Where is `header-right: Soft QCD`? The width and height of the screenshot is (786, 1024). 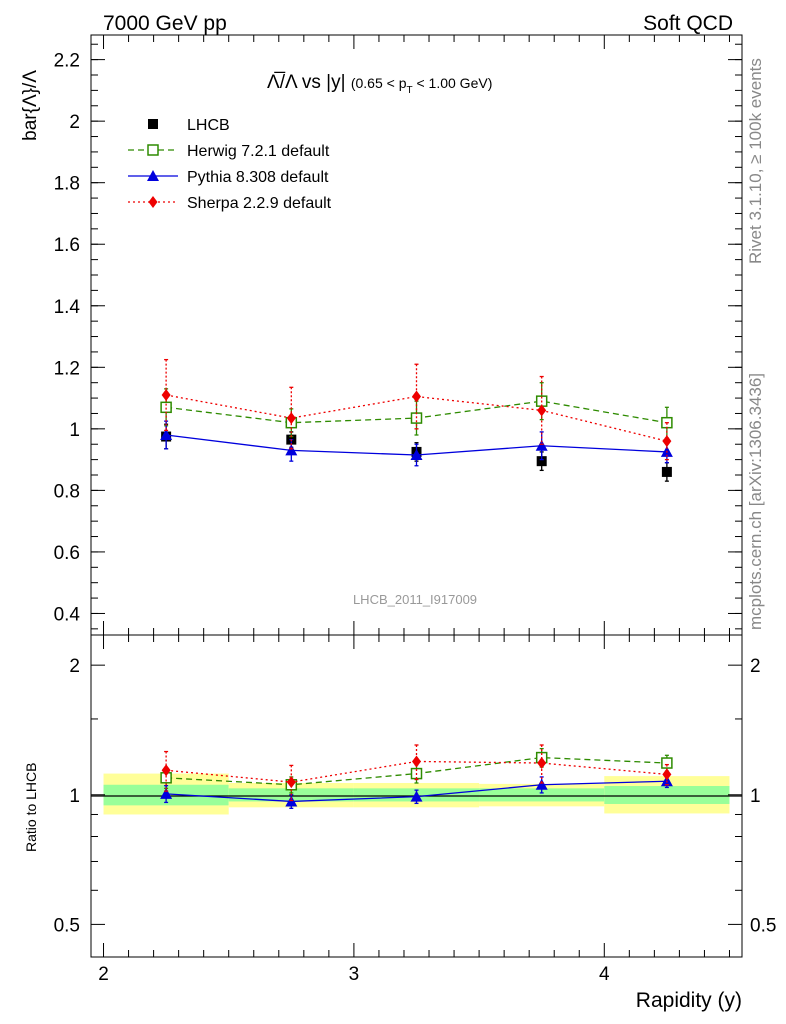 header-right: Soft QCD is located at coordinates (688, 23).